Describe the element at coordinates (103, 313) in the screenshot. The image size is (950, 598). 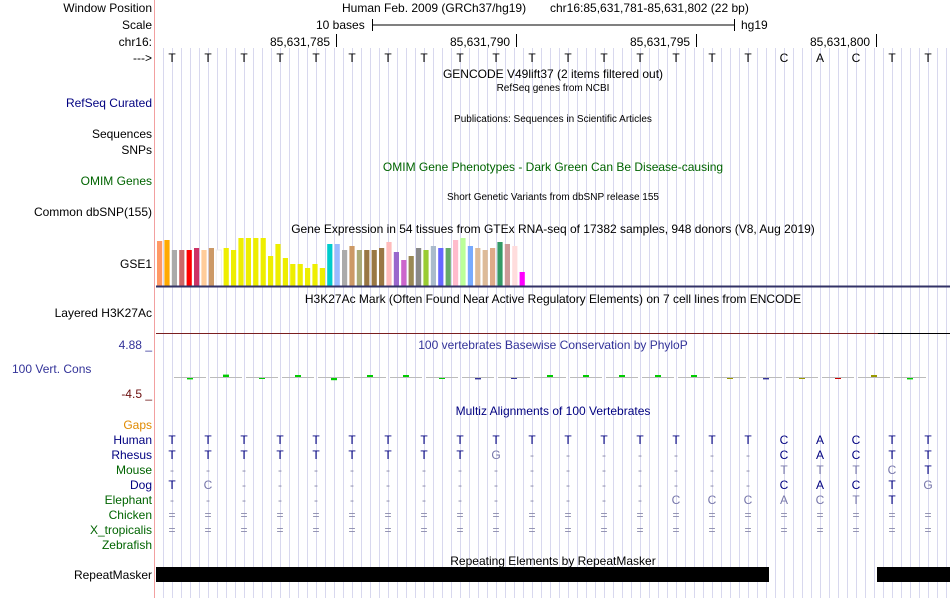
I see `h3k27ac-track-label: Layered H3K27Ac` at that location.